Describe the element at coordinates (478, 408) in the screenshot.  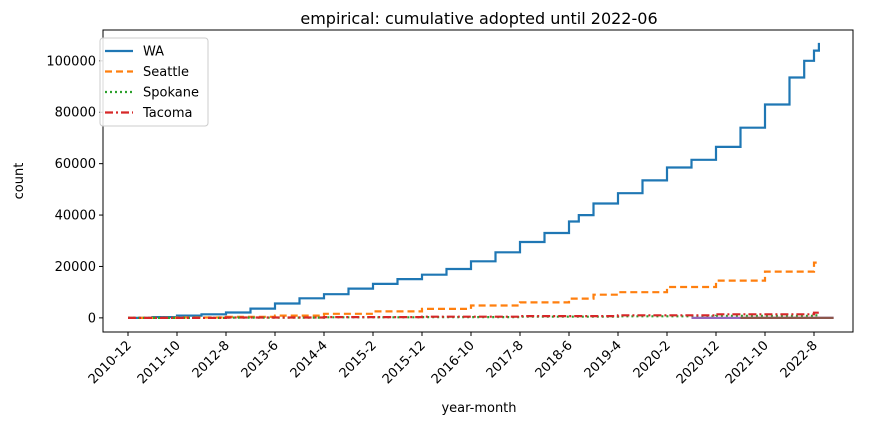
I see `x-axis-title: year-month` at that location.